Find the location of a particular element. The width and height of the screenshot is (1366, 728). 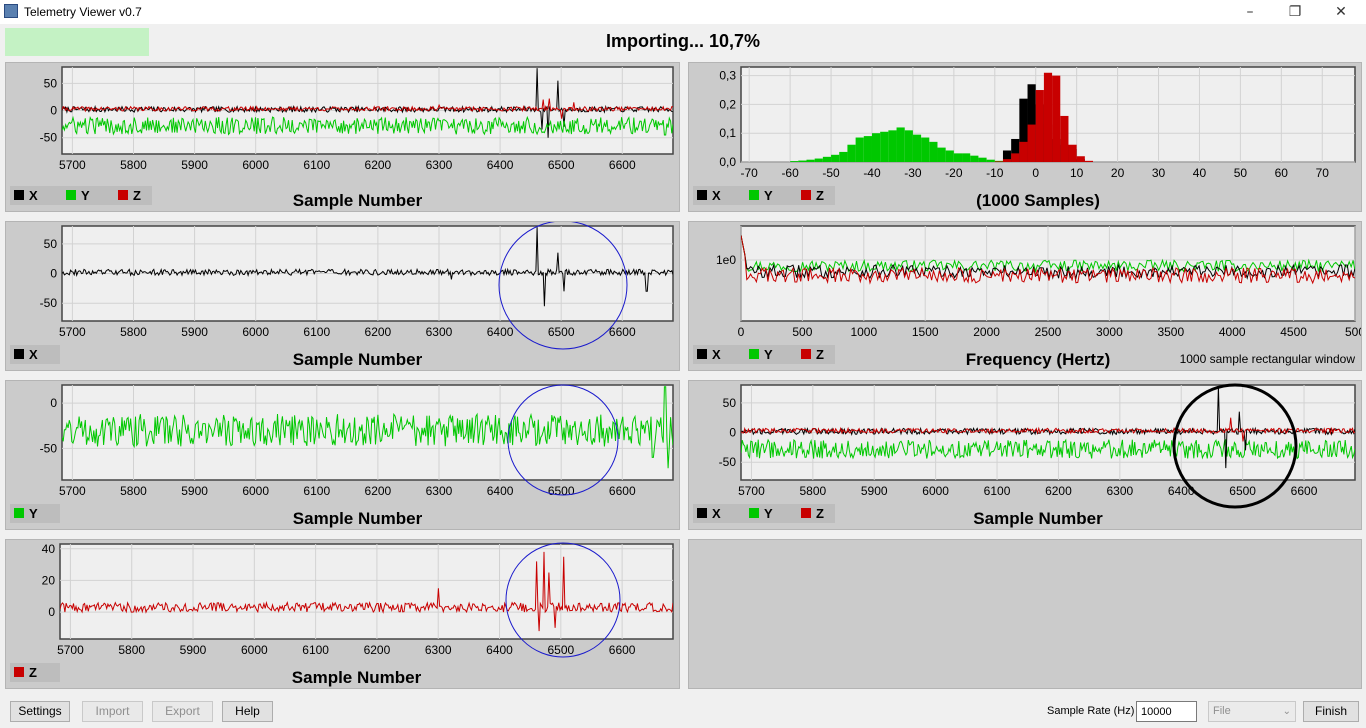

histogram-bar-x is located at coordinates (1015, 150).